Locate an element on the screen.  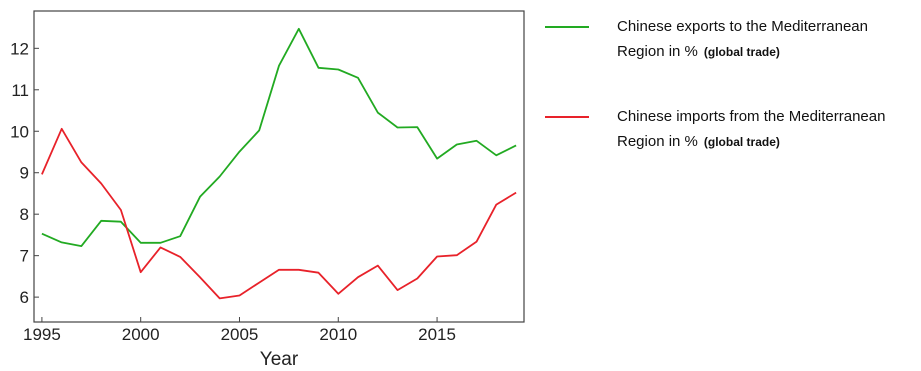
y-tick-label-10: 10 is located at coordinates (19, 131).